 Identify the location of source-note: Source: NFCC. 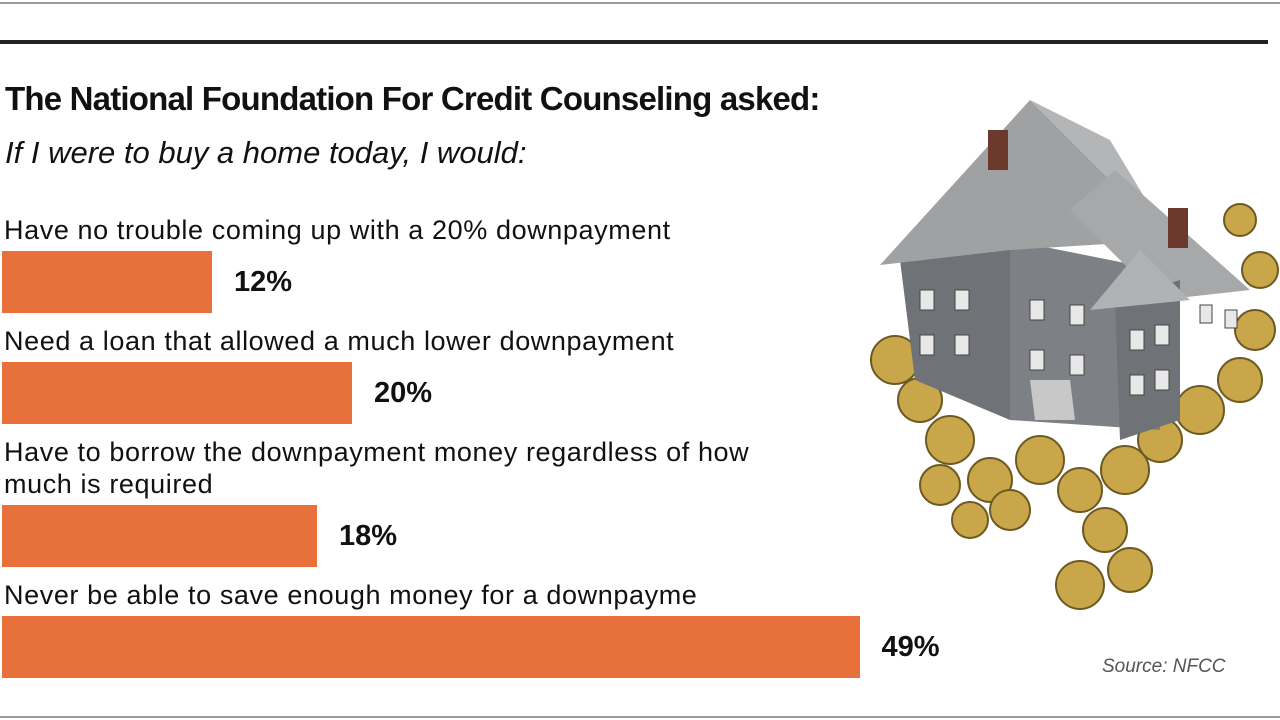
(1164, 666).